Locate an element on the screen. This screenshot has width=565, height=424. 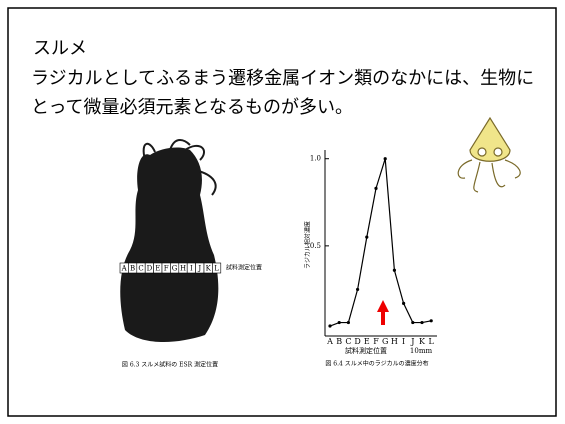
squid-photo is located at coordinates (169, 240).